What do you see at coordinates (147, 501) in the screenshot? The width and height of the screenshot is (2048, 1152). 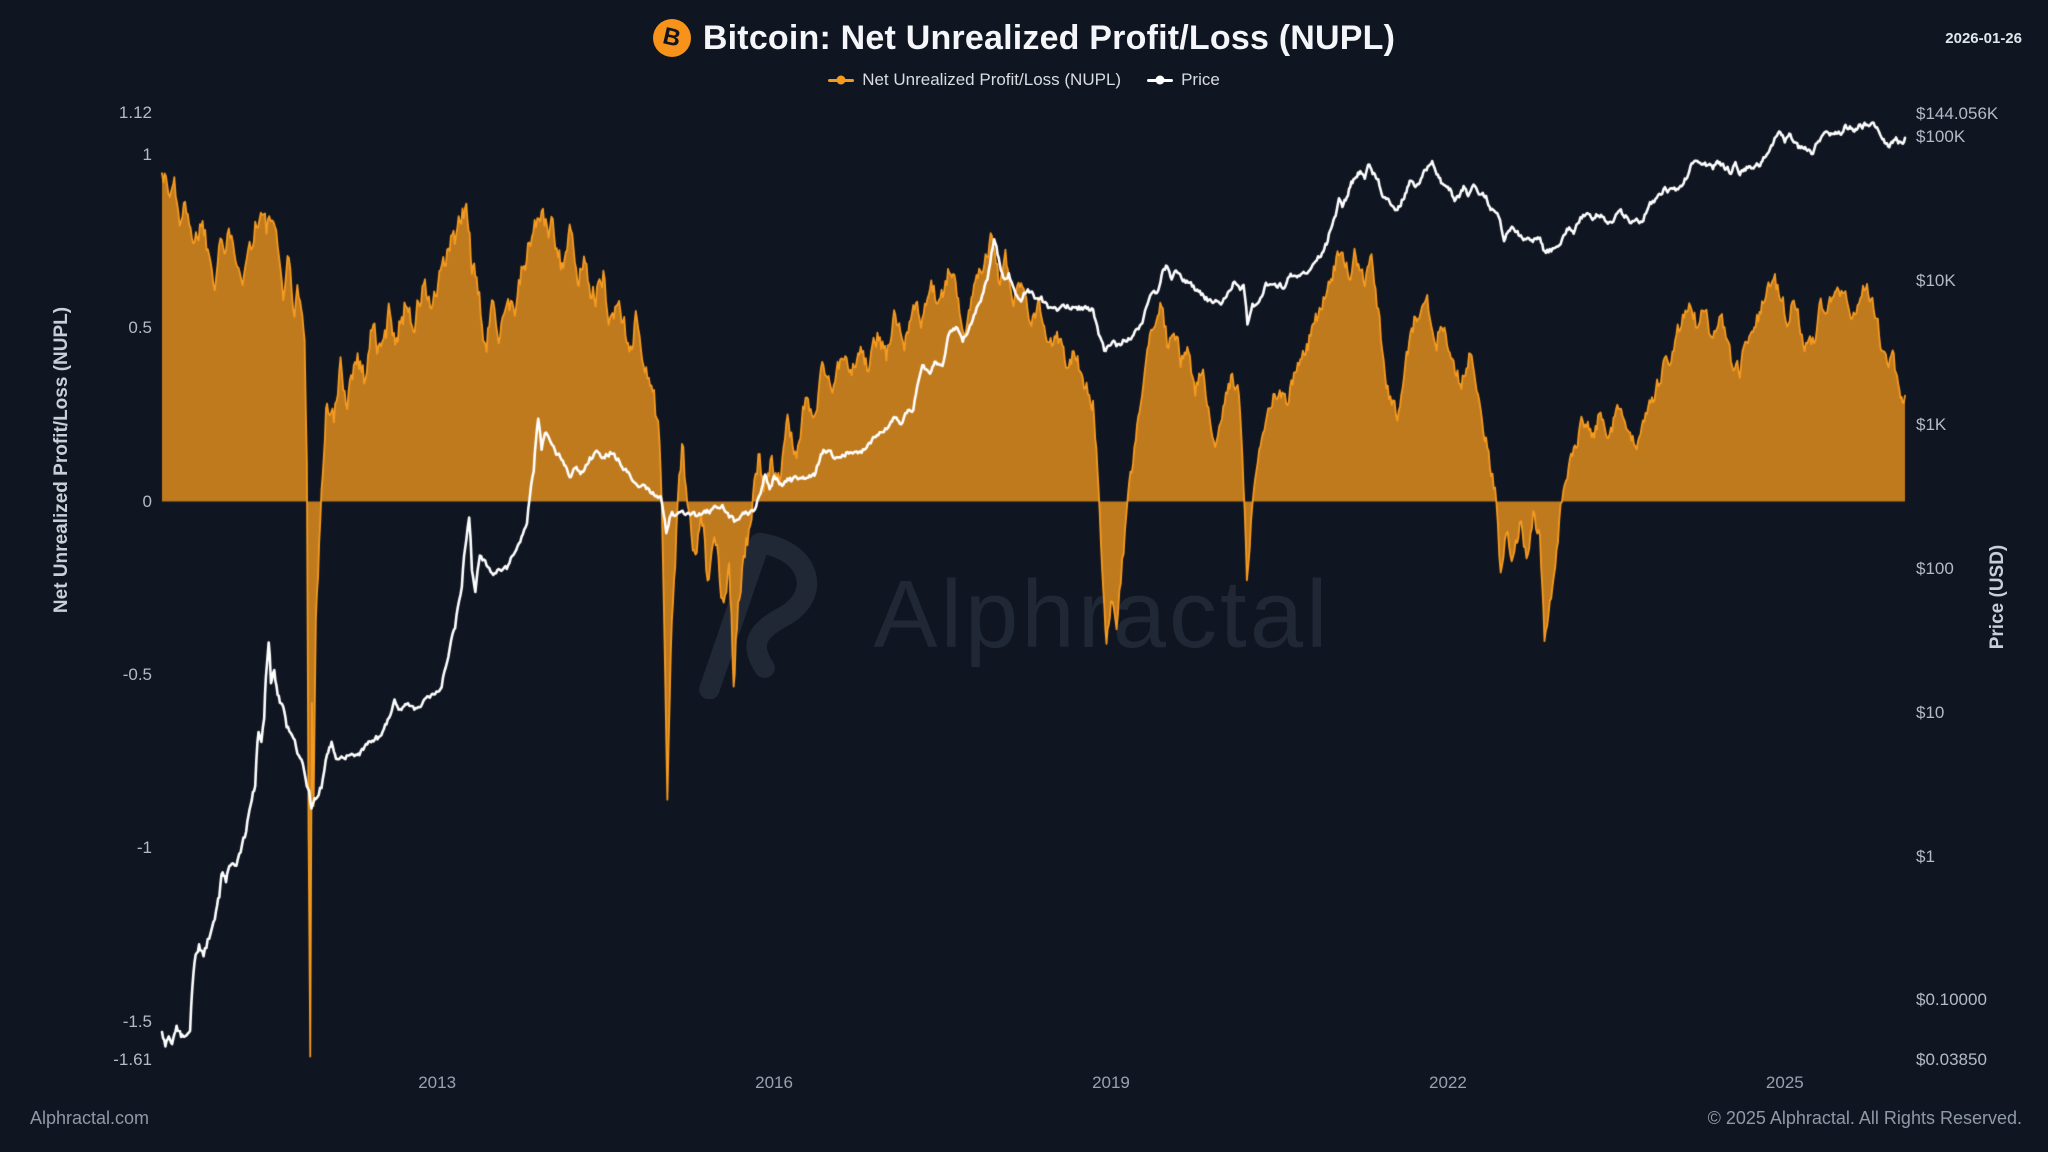 I see `left-axis-tick: 0` at bounding box center [147, 501].